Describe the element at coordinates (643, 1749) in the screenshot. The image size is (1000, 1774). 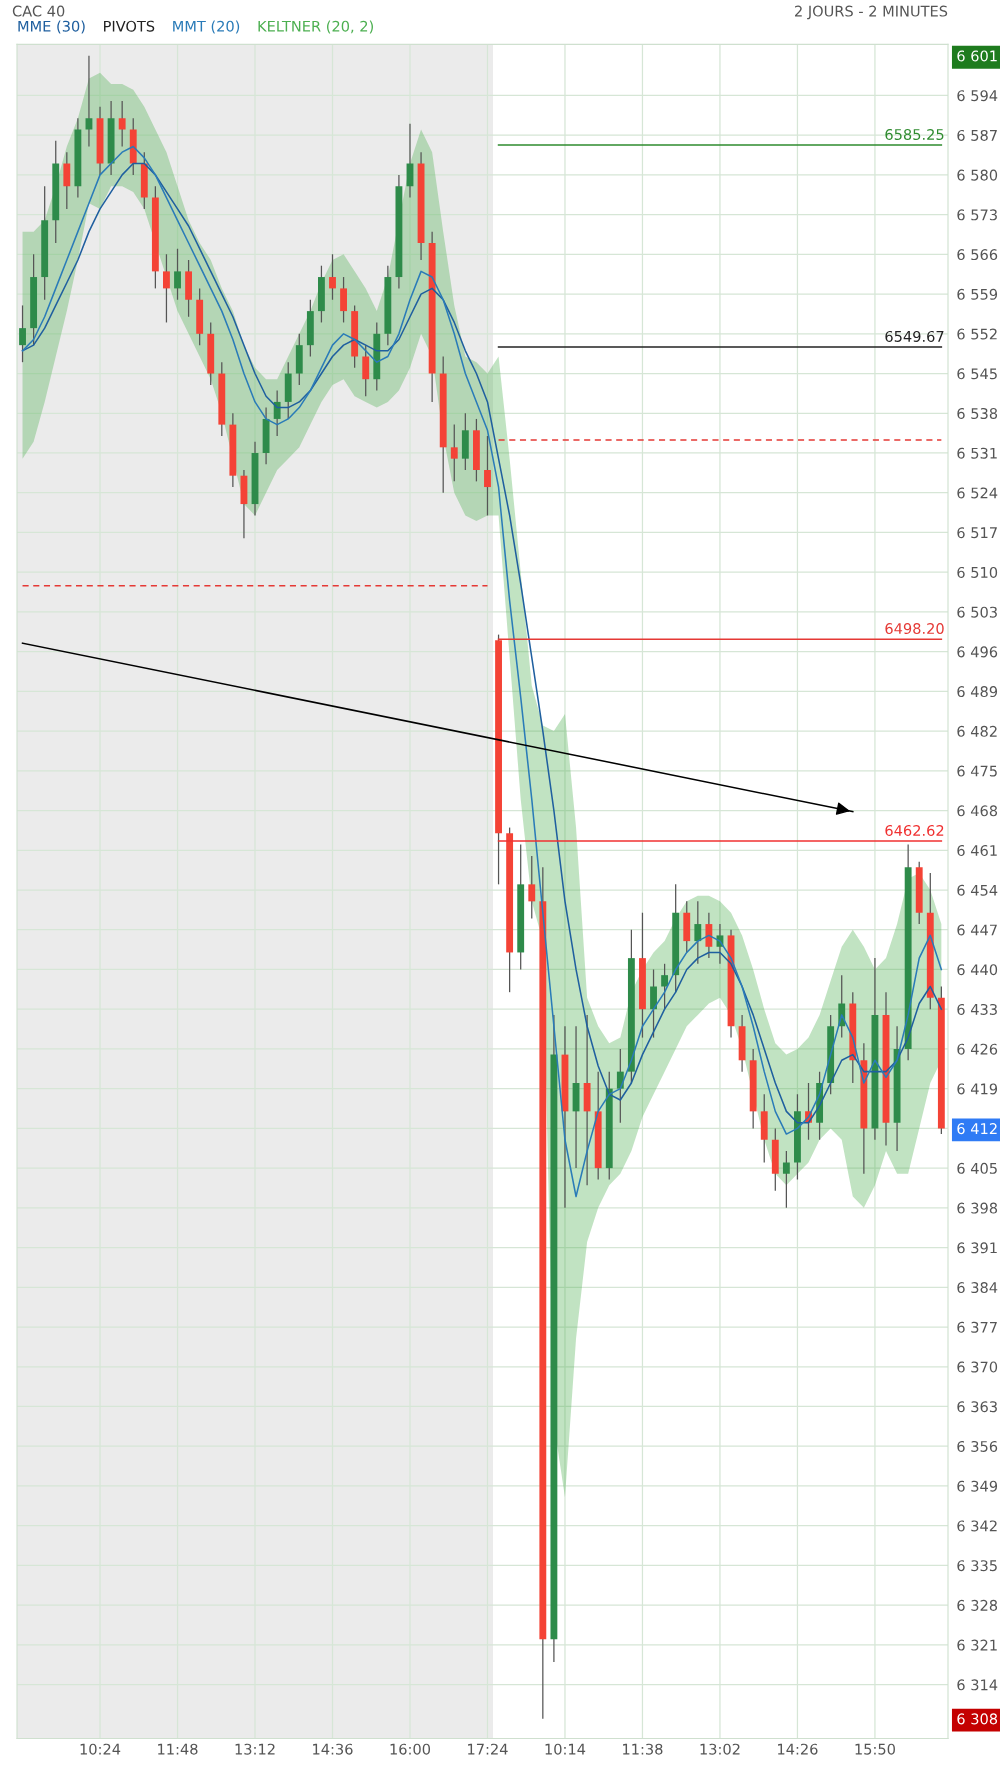
I see `x-tick-label: 11:38` at that location.